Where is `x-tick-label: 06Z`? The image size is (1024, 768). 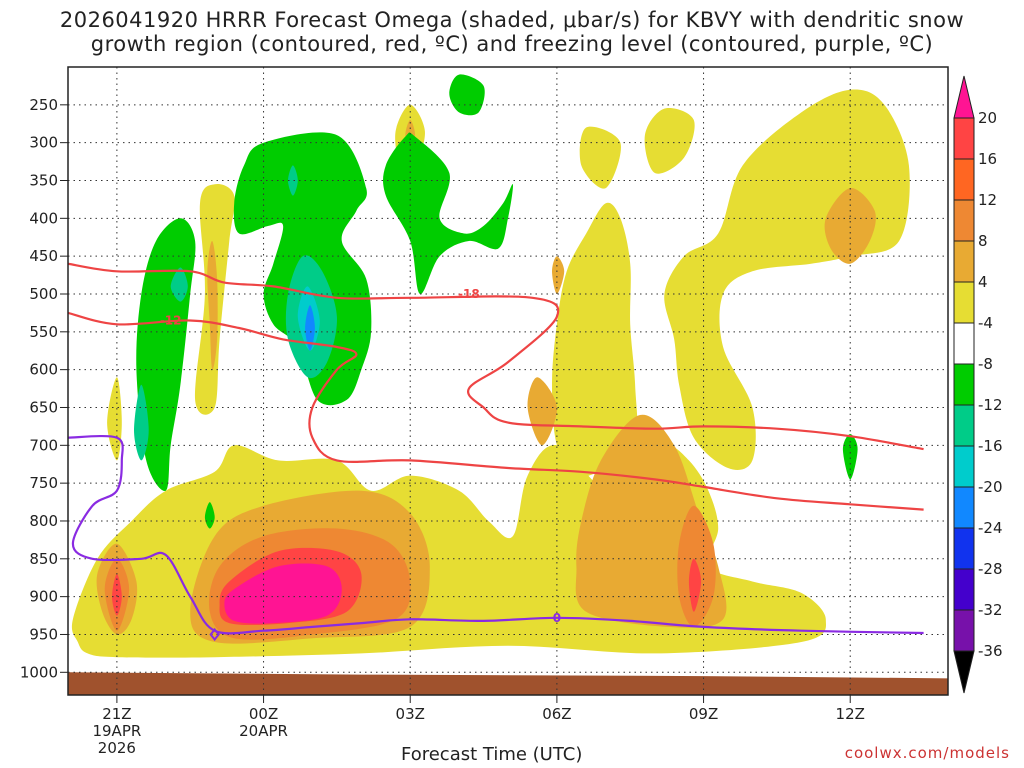
x-tick-label: 06Z is located at coordinates (556, 714).